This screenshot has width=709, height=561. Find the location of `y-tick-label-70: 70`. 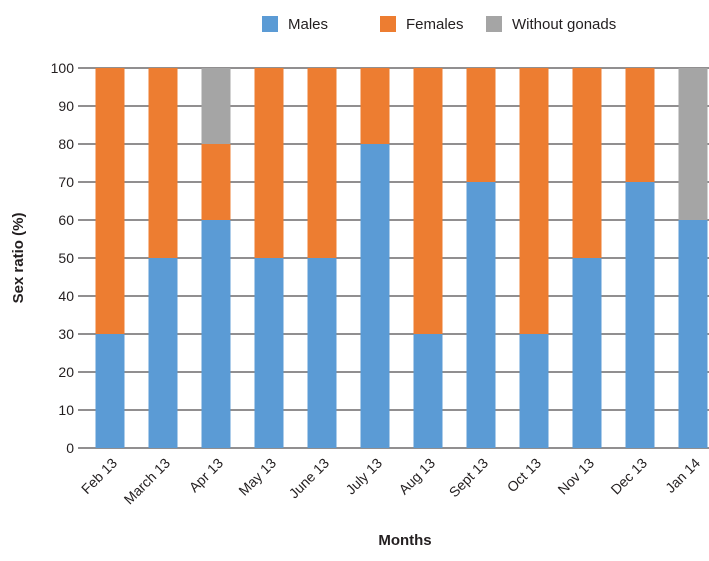

y-tick-label-70: 70 is located at coordinates (66, 182).